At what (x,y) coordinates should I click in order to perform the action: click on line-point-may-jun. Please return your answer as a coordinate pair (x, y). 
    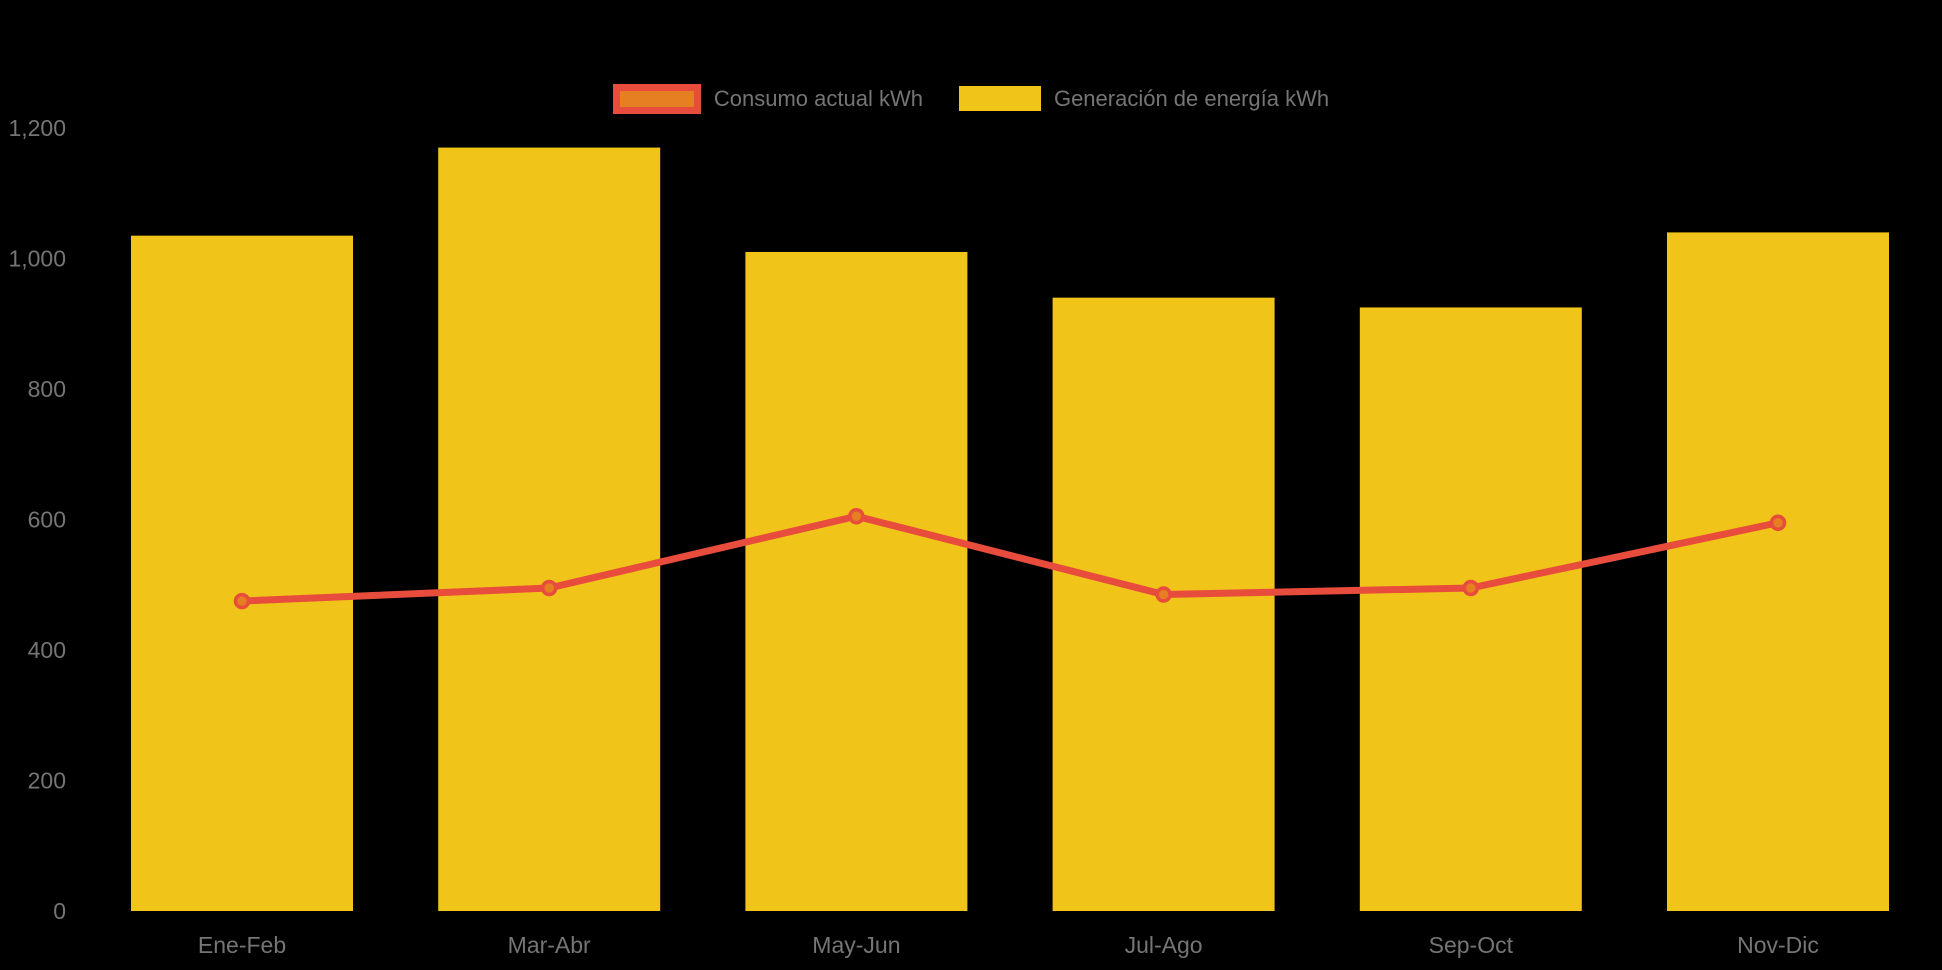
    Looking at the image, I should click on (856, 516).